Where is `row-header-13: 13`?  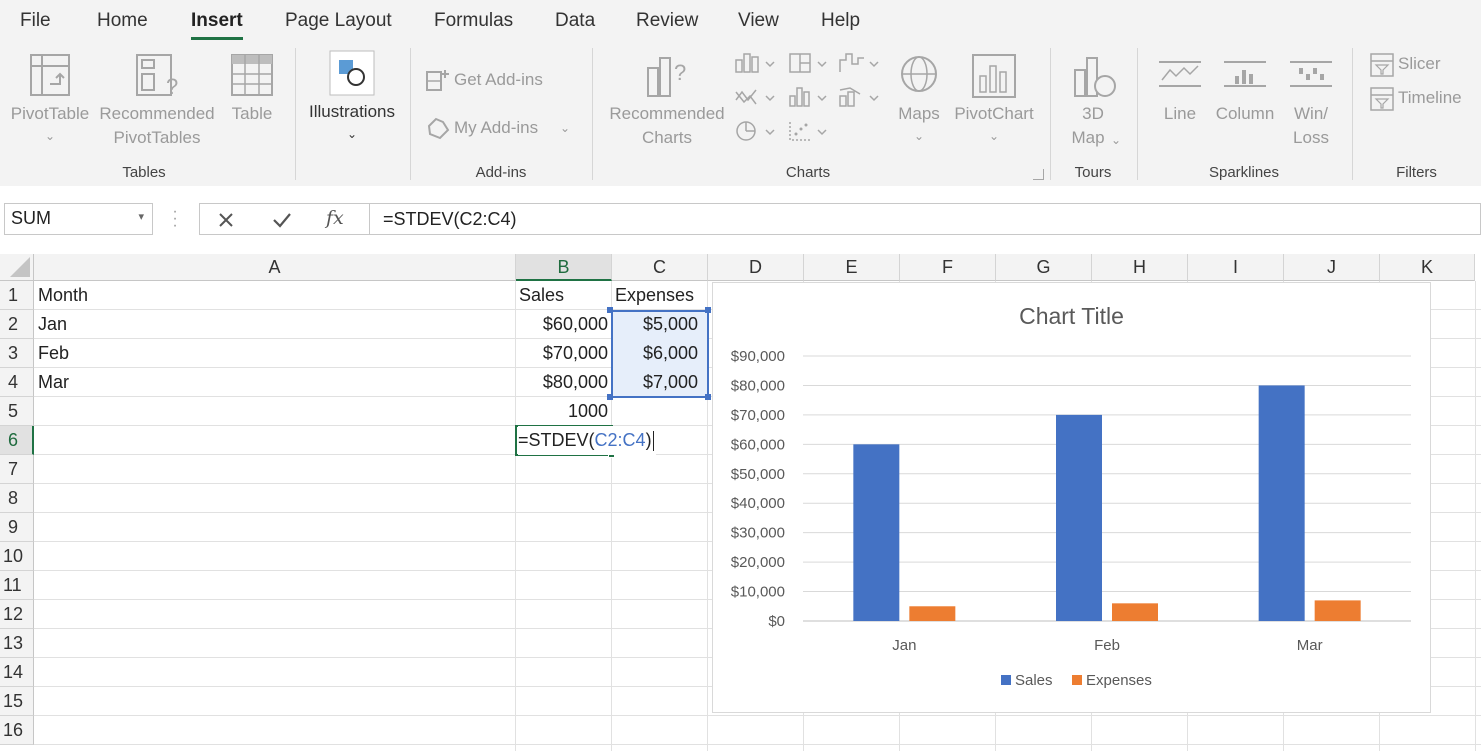 row-header-13: 13 is located at coordinates (17, 643).